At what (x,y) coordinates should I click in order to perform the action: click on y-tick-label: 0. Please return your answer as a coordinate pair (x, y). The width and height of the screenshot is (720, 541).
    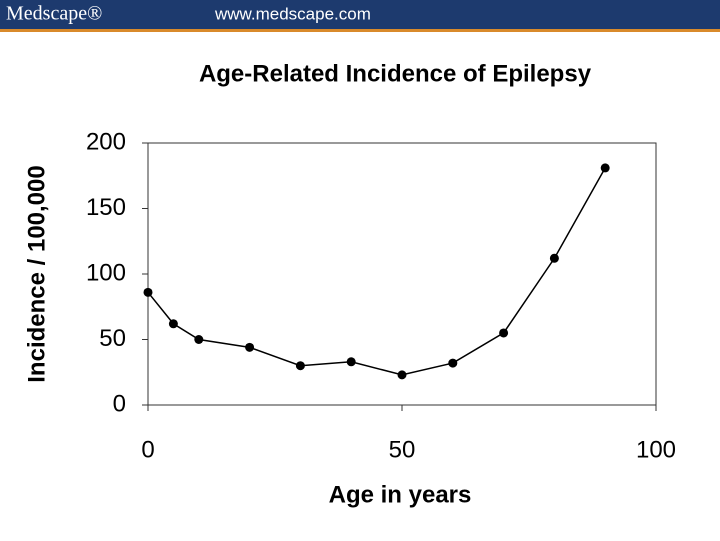
    Looking at the image, I should click on (119, 403).